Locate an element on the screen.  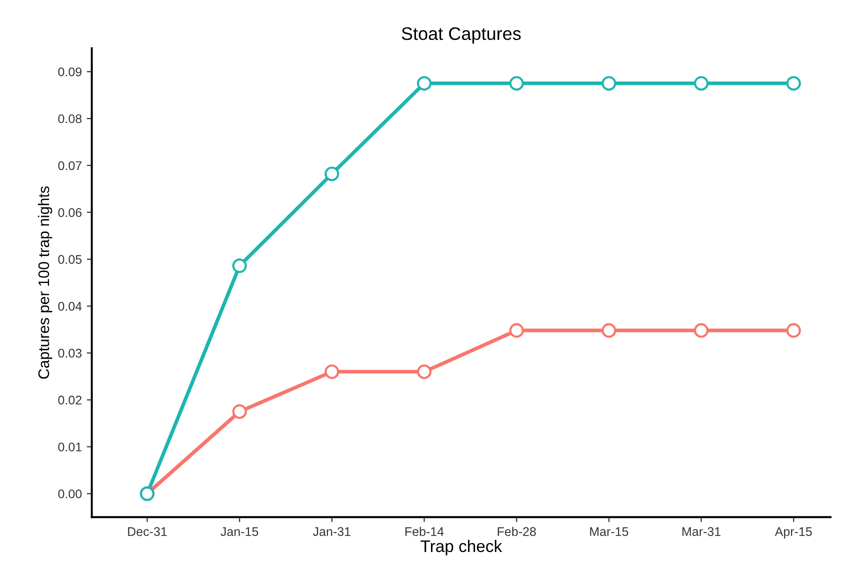
y-tick-label: 0.08 is located at coordinates (70, 119).